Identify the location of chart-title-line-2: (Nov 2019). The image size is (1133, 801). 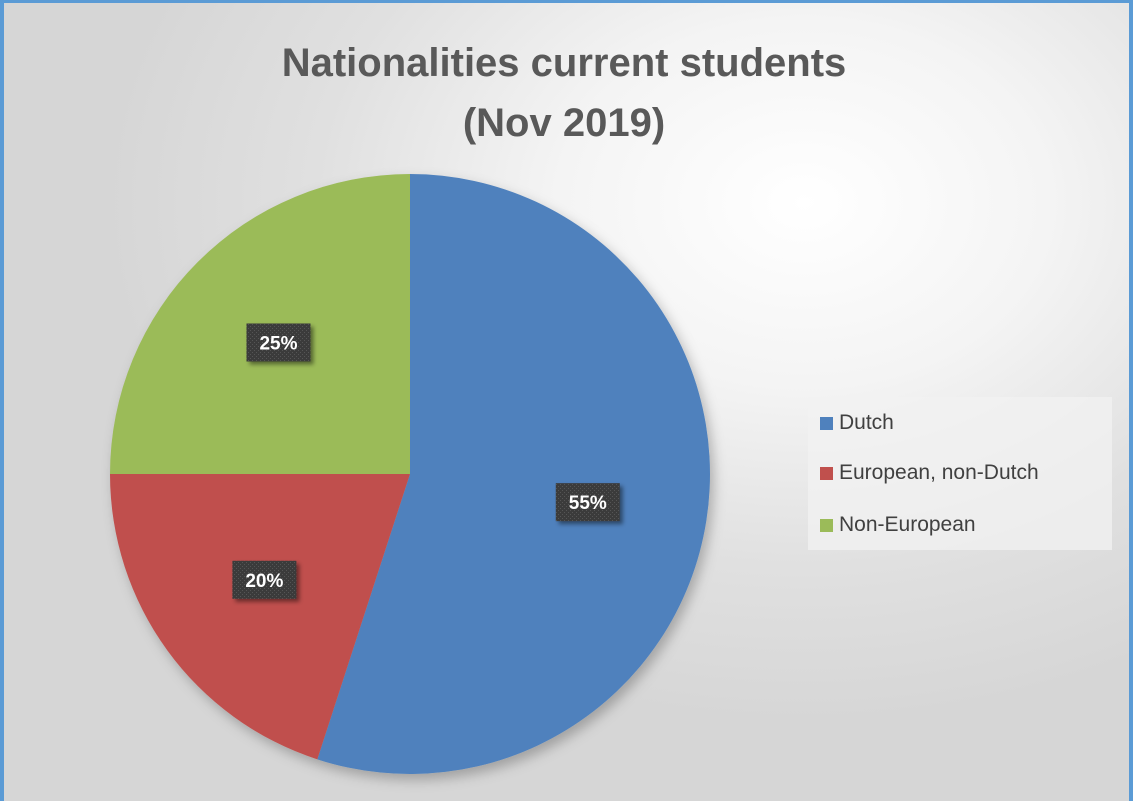
(564, 123).